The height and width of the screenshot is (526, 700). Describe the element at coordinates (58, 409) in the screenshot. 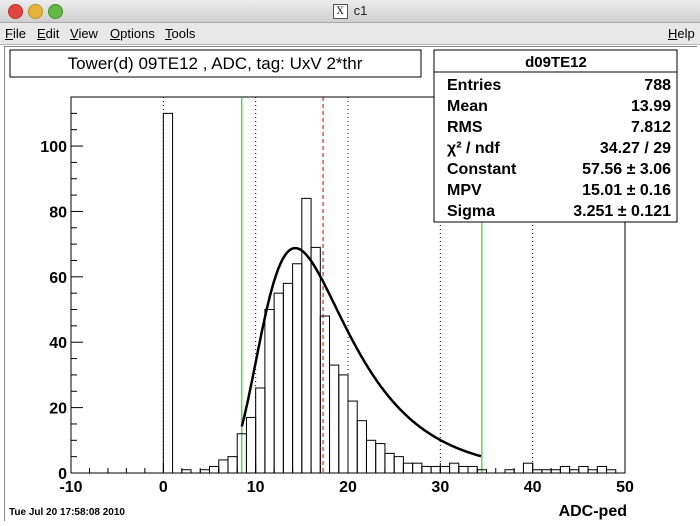

I see `y-tick-label: 20` at that location.